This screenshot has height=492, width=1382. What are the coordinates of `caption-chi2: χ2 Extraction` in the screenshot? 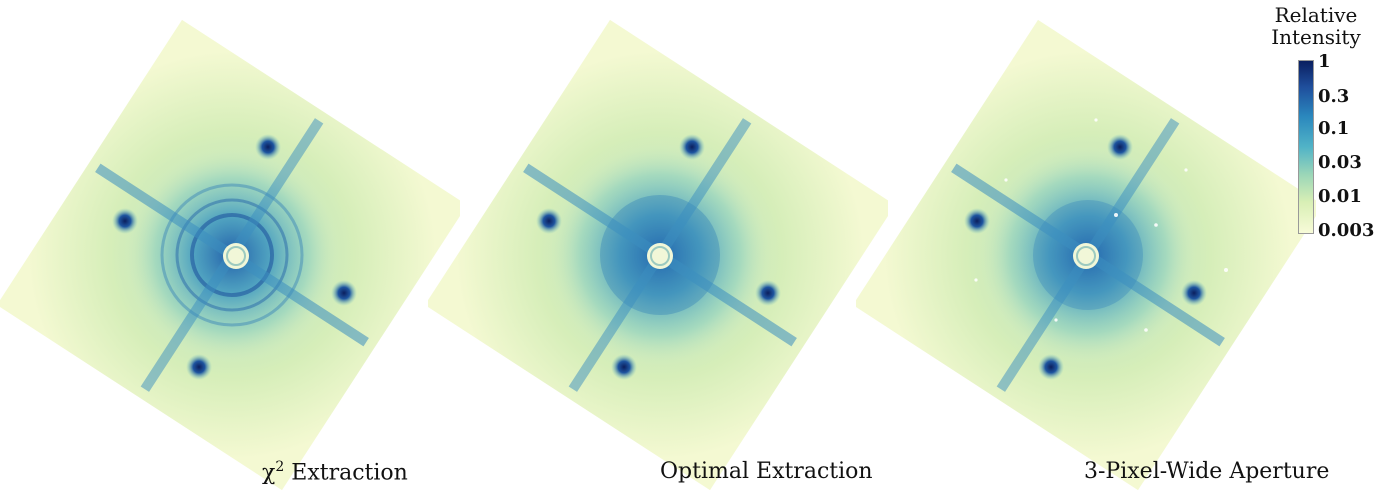 It's located at (335, 472).